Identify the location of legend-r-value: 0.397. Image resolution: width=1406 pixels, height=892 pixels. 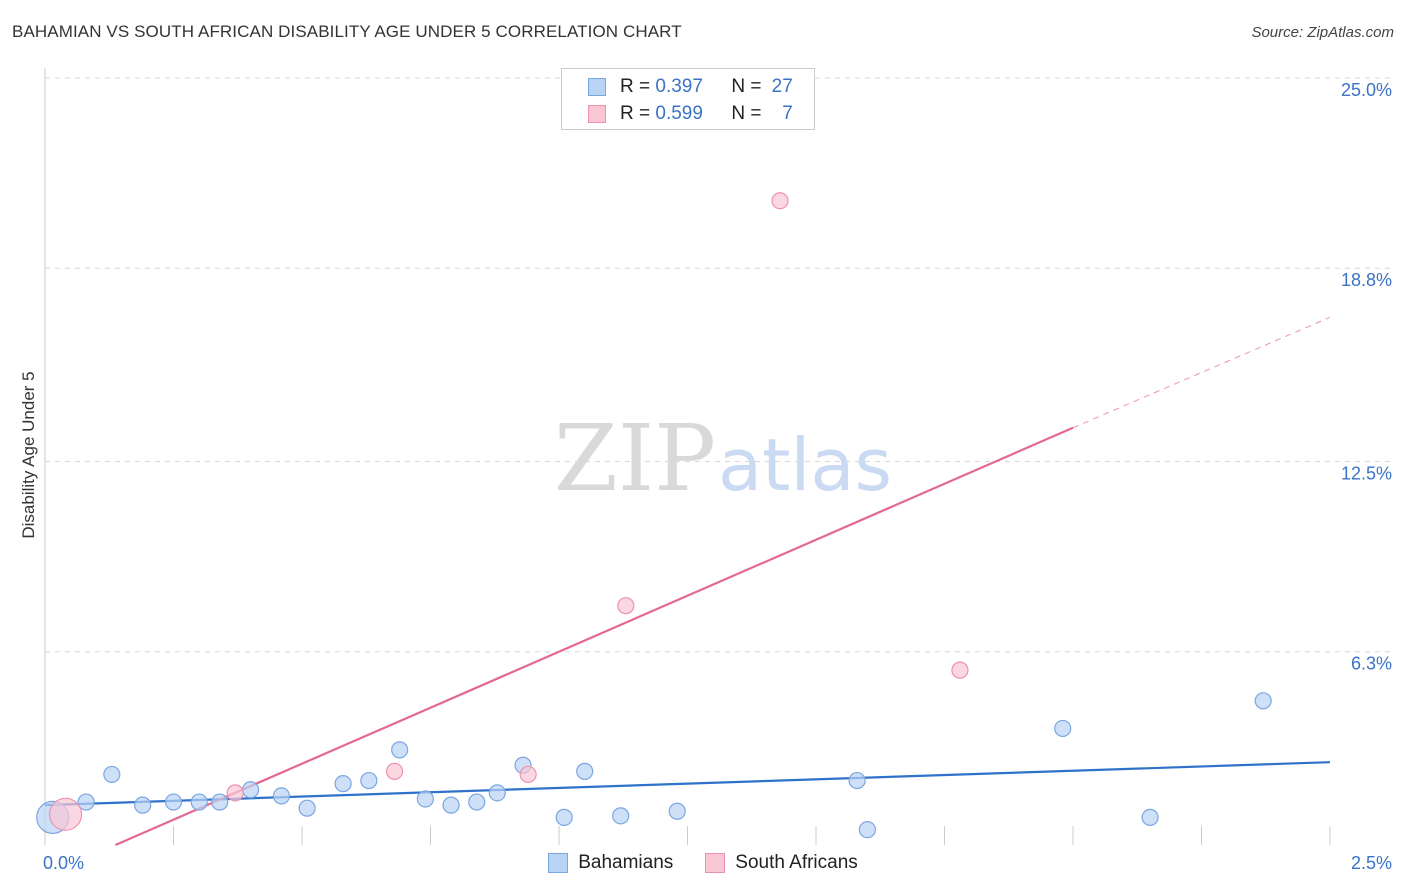
(679, 86).